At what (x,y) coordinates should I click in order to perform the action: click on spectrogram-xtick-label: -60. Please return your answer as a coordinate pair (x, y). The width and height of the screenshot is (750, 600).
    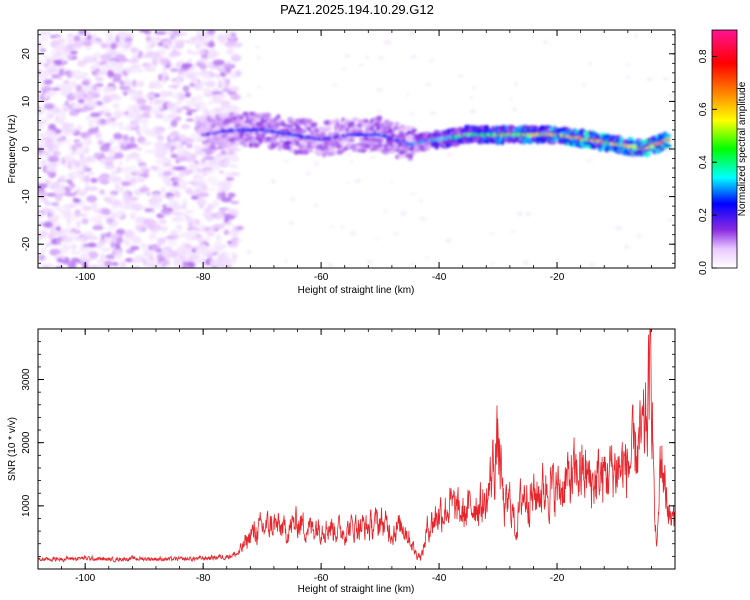
    Looking at the image, I should click on (321, 277).